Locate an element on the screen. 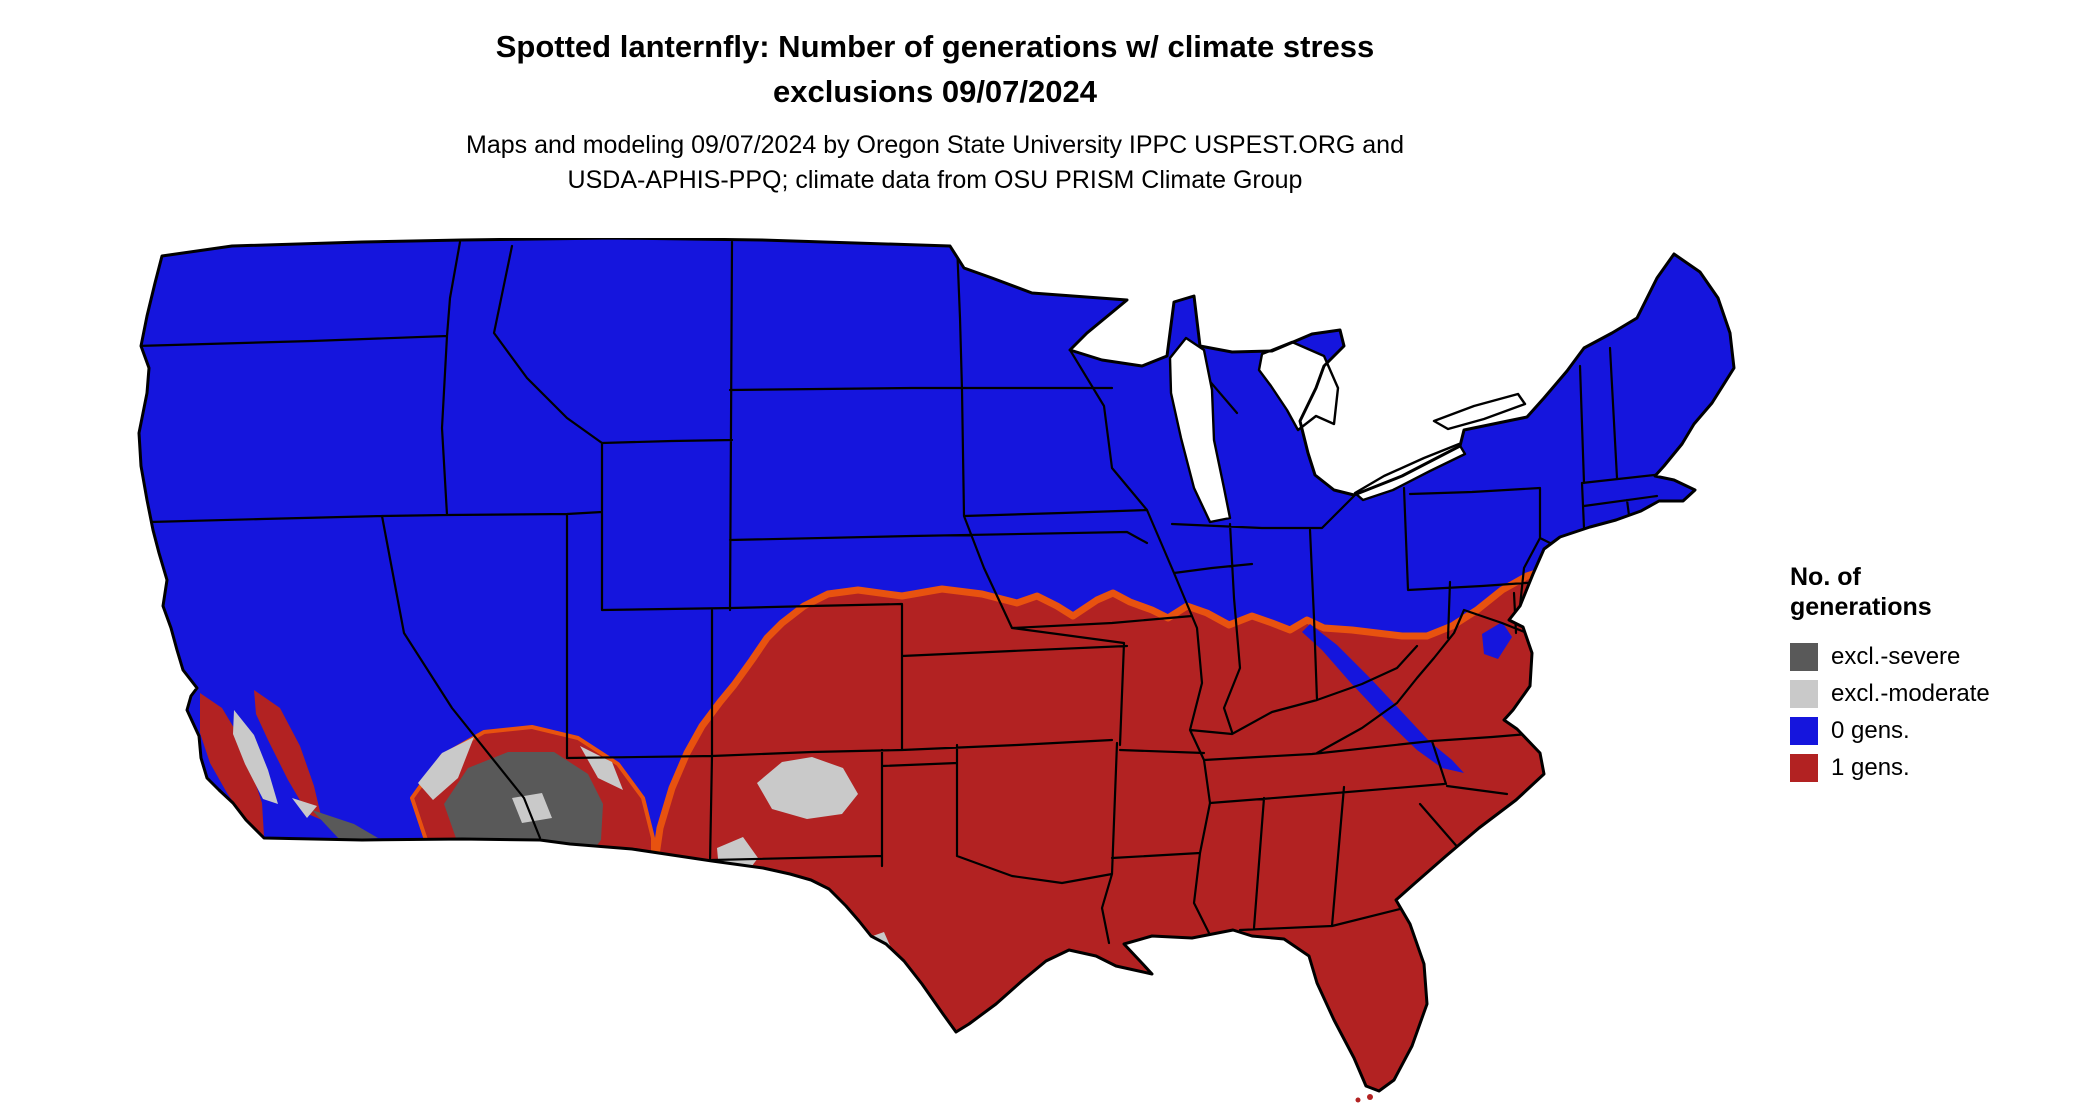  chesapeake-blue-patch is located at coordinates (1497, 640).